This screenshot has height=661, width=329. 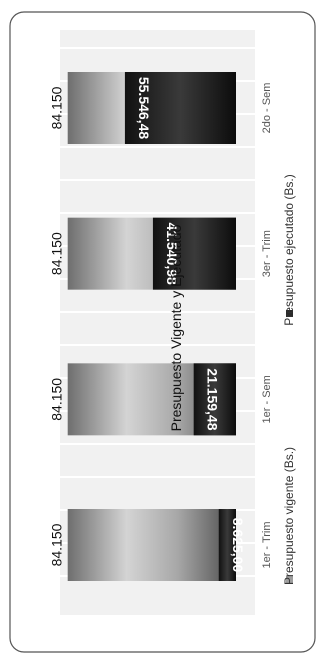 I want to click on legend-item-vigente: Presupuesto vigente (Bs.), so click(x=289, y=516).